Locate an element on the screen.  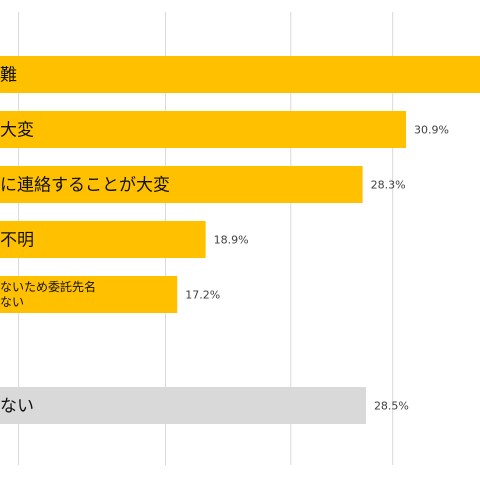
value-label-3: 18.9% is located at coordinates (231, 240).